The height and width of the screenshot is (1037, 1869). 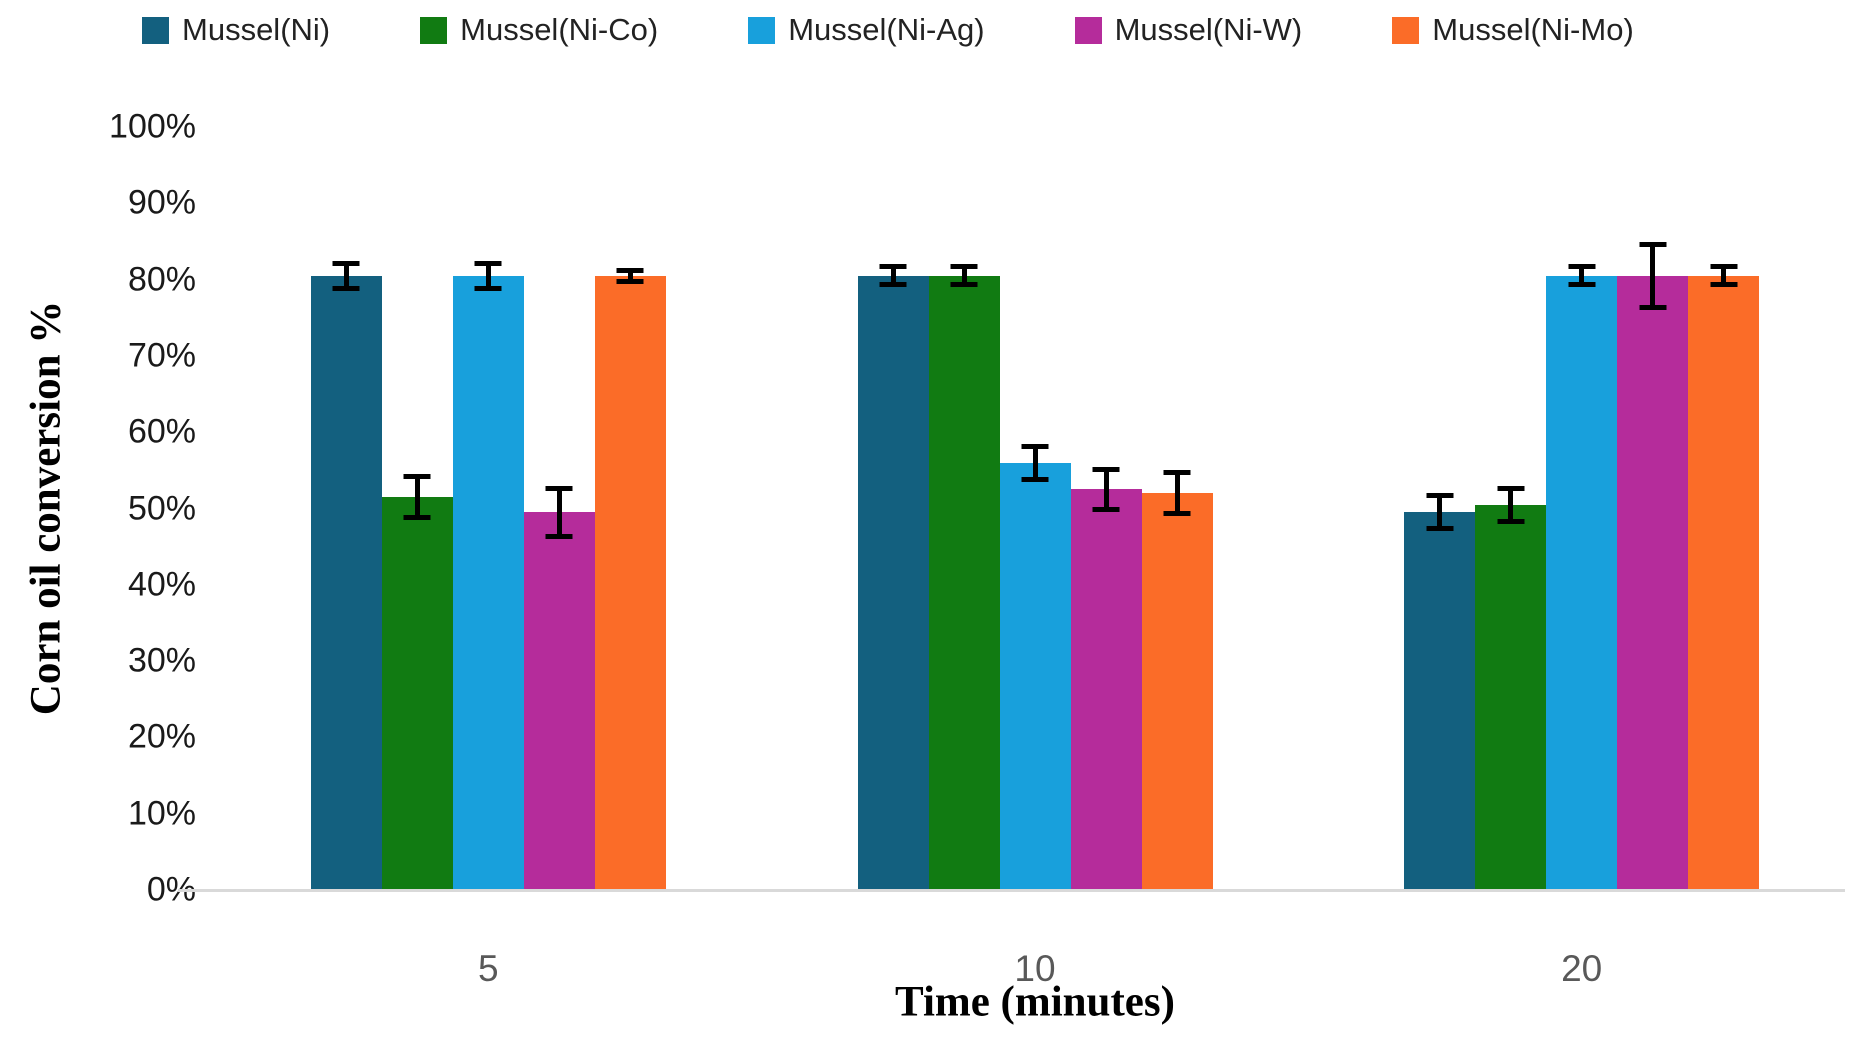 What do you see at coordinates (161, 660) in the screenshot?
I see `y-tick-label: 30%` at bounding box center [161, 660].